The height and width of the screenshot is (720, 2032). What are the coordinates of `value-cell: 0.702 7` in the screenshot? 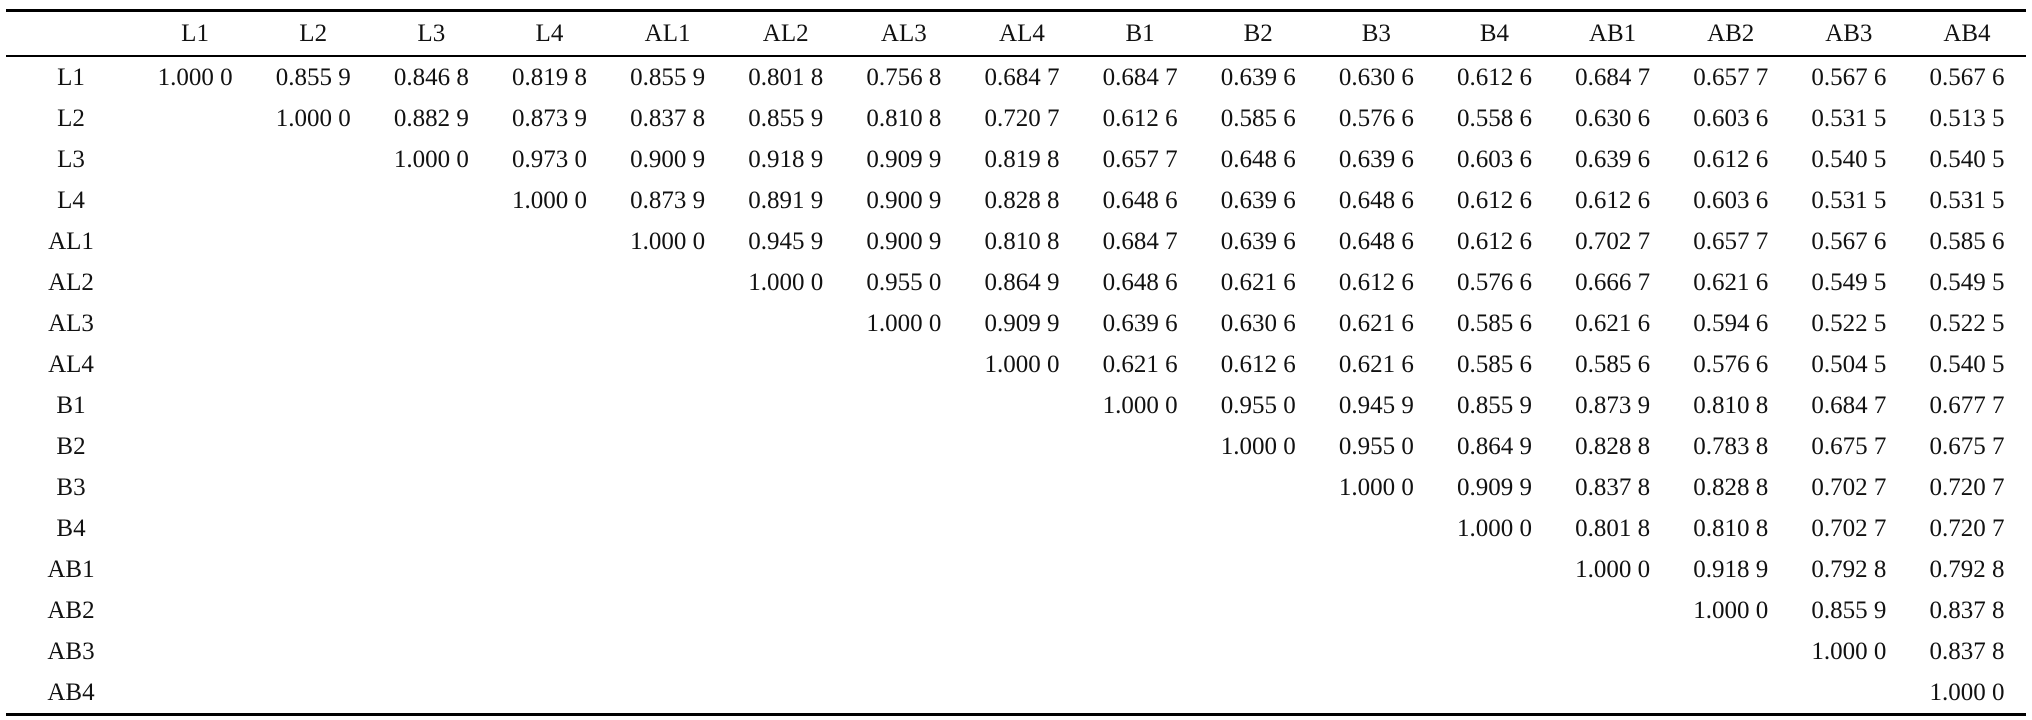 It's located at (1849, 487).